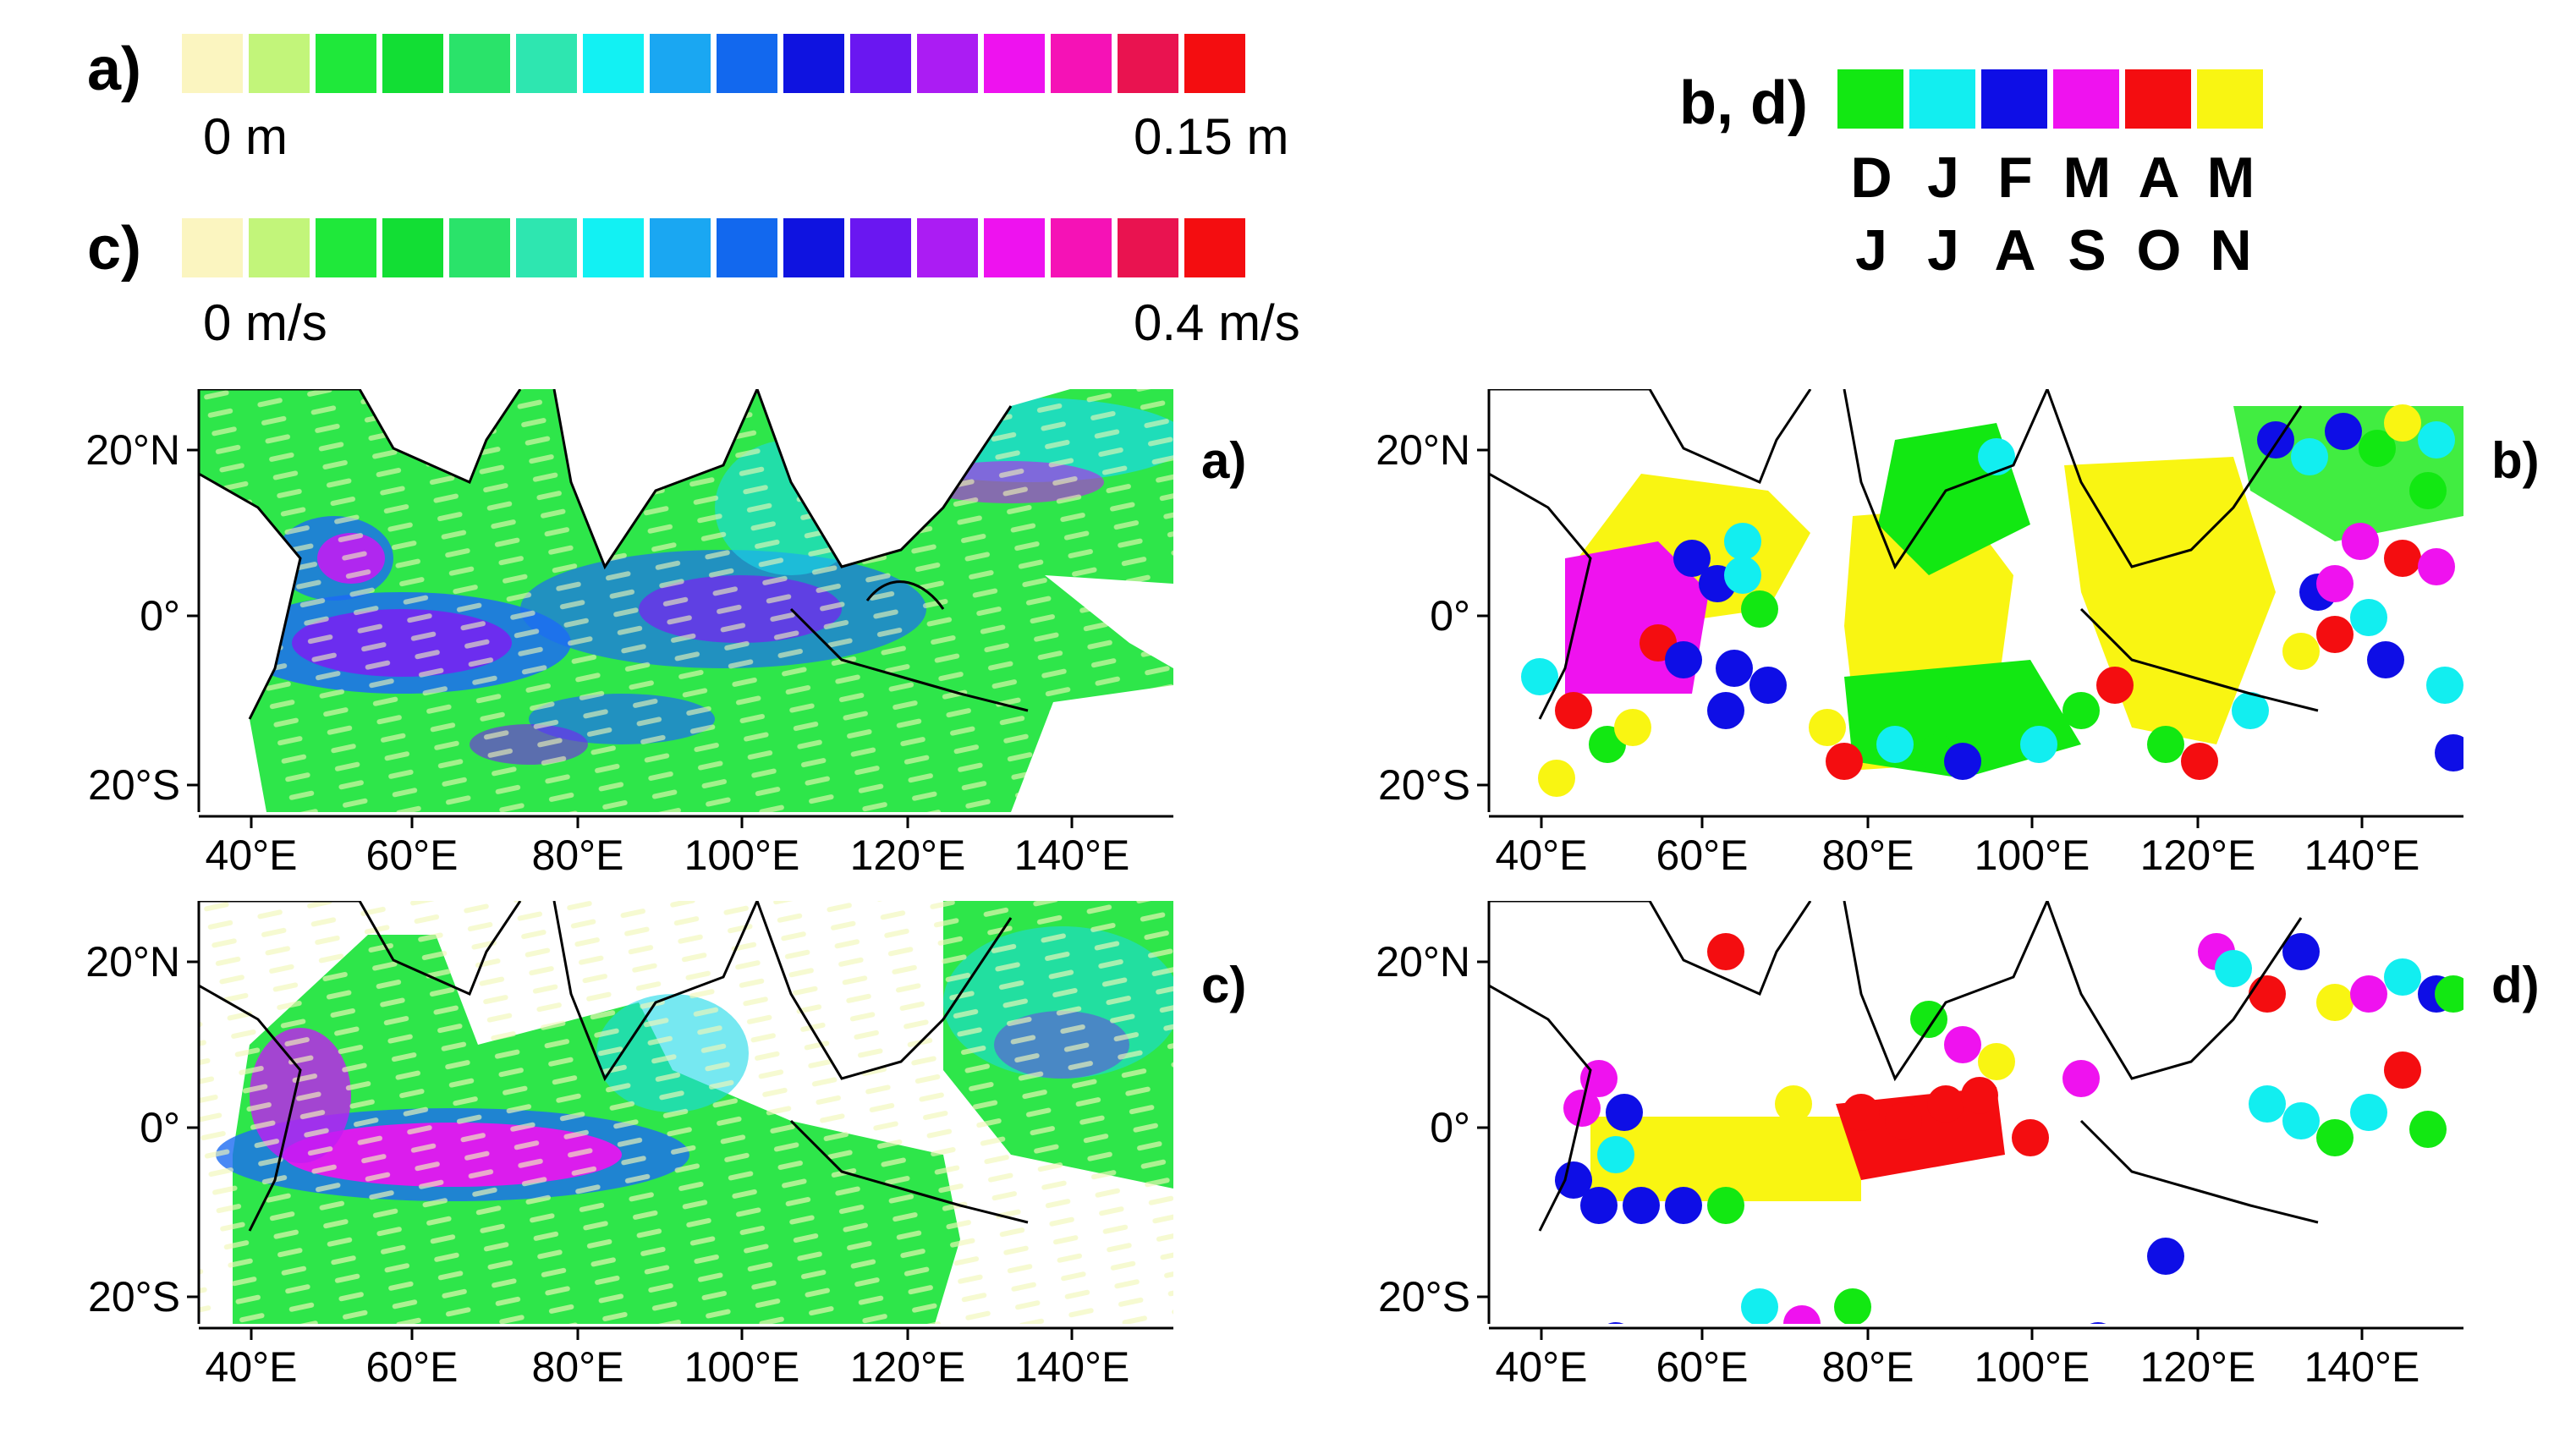  I want to click on colorbar-a-max: 0.15 m, so click(1211, 136).